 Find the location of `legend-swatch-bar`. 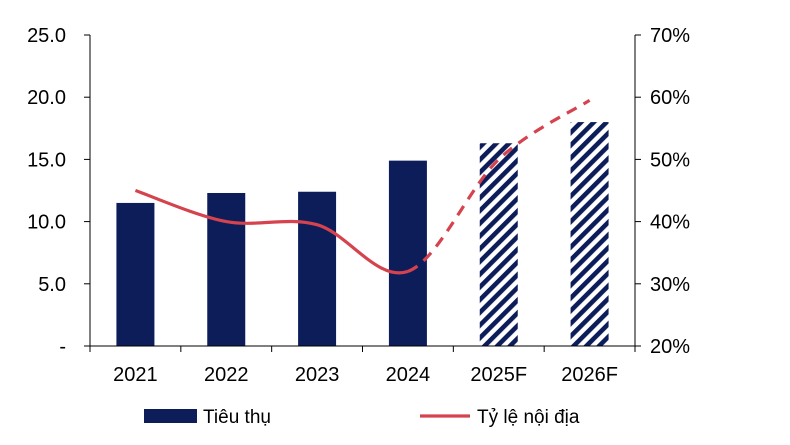

legend-swatch-bar is located at coordinates (170, 416).